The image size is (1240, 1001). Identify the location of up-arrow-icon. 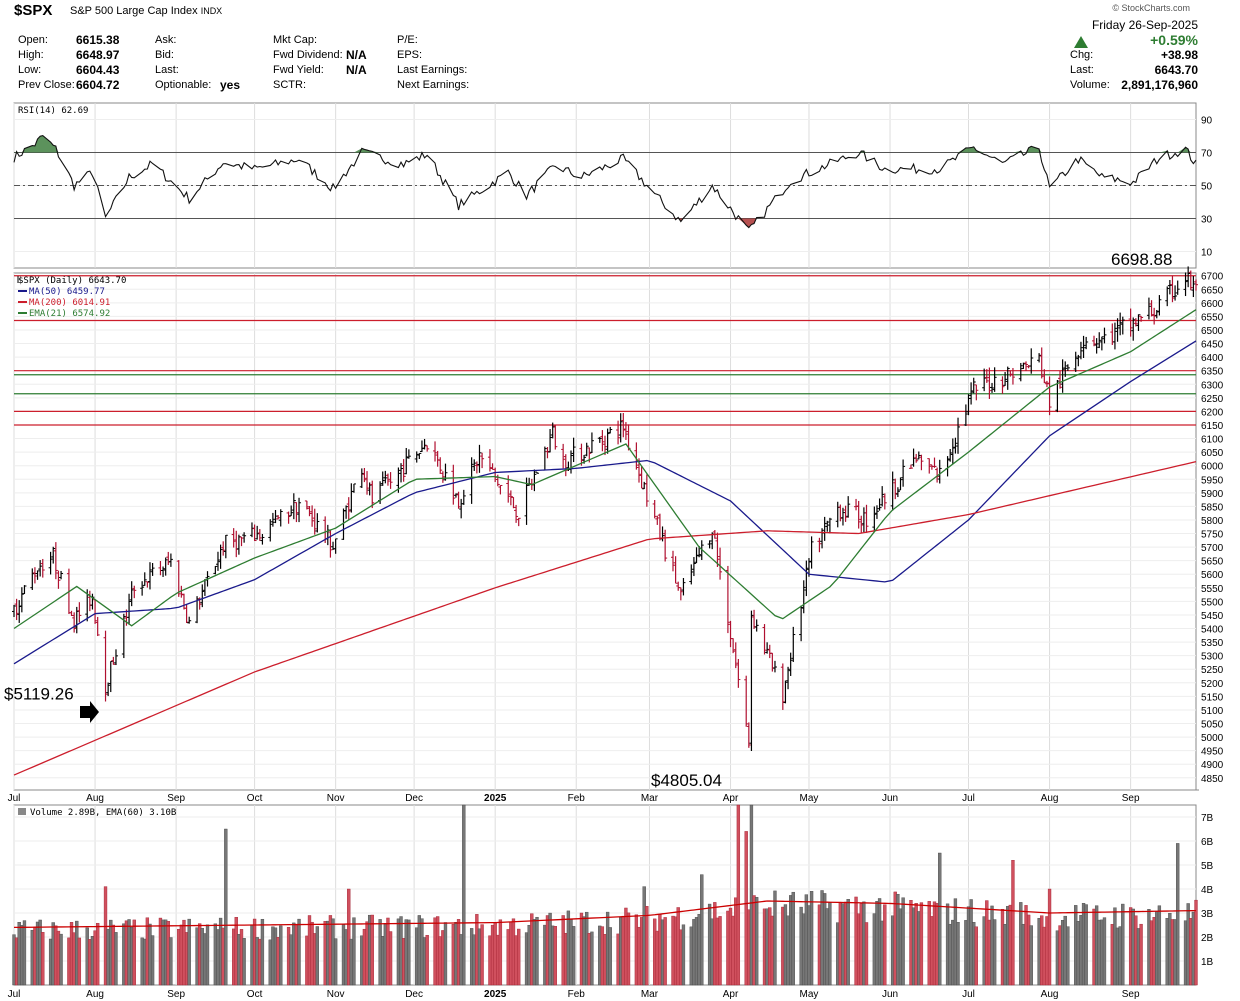
(1081, 42).